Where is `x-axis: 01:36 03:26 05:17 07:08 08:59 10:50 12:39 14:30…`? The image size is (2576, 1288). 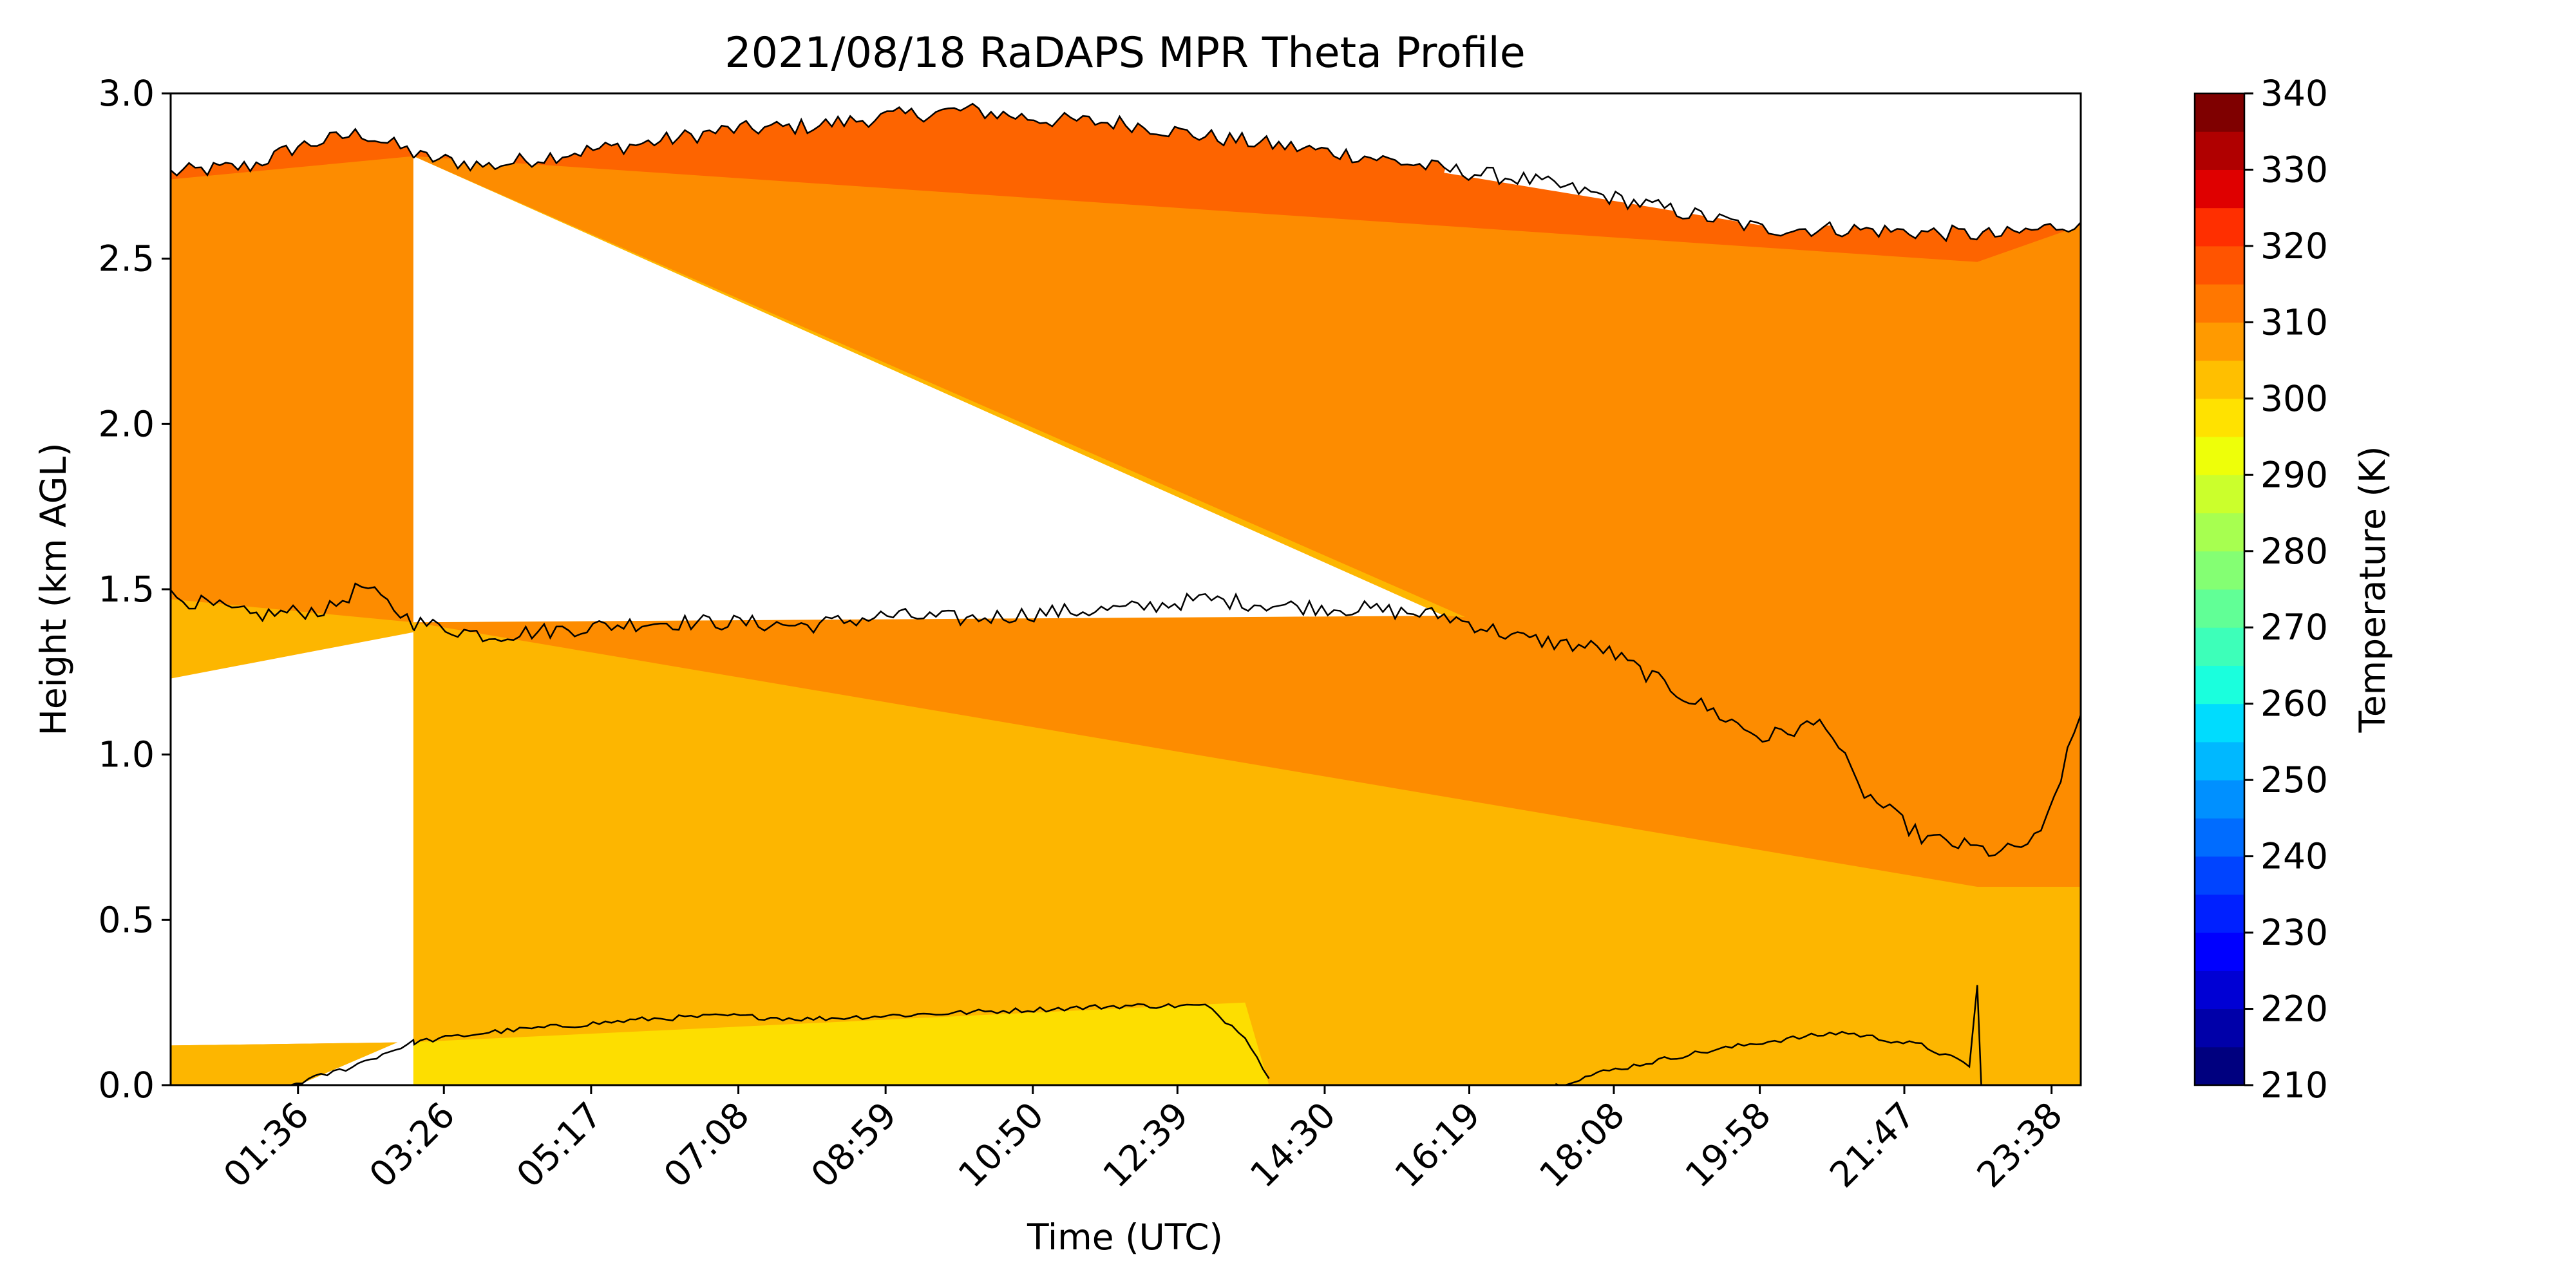 x-axis: 01:36 03:26 05:17 07:08 08:59 10:50 12:39 14:30… is located at coordinates (1143, 1140).